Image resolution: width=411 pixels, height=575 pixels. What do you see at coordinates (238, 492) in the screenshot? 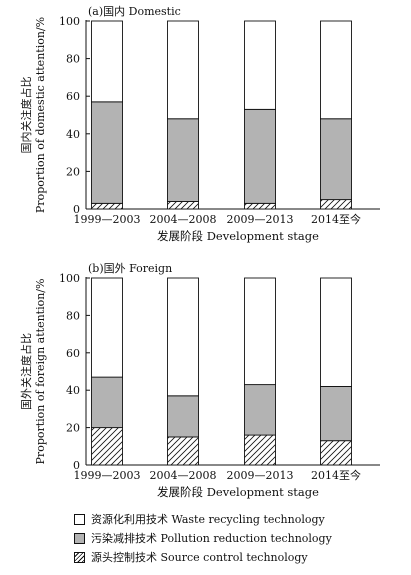
I see `x-axis-label-foreign: 发展阶段 Development stage` at bounding box center [238, 492].